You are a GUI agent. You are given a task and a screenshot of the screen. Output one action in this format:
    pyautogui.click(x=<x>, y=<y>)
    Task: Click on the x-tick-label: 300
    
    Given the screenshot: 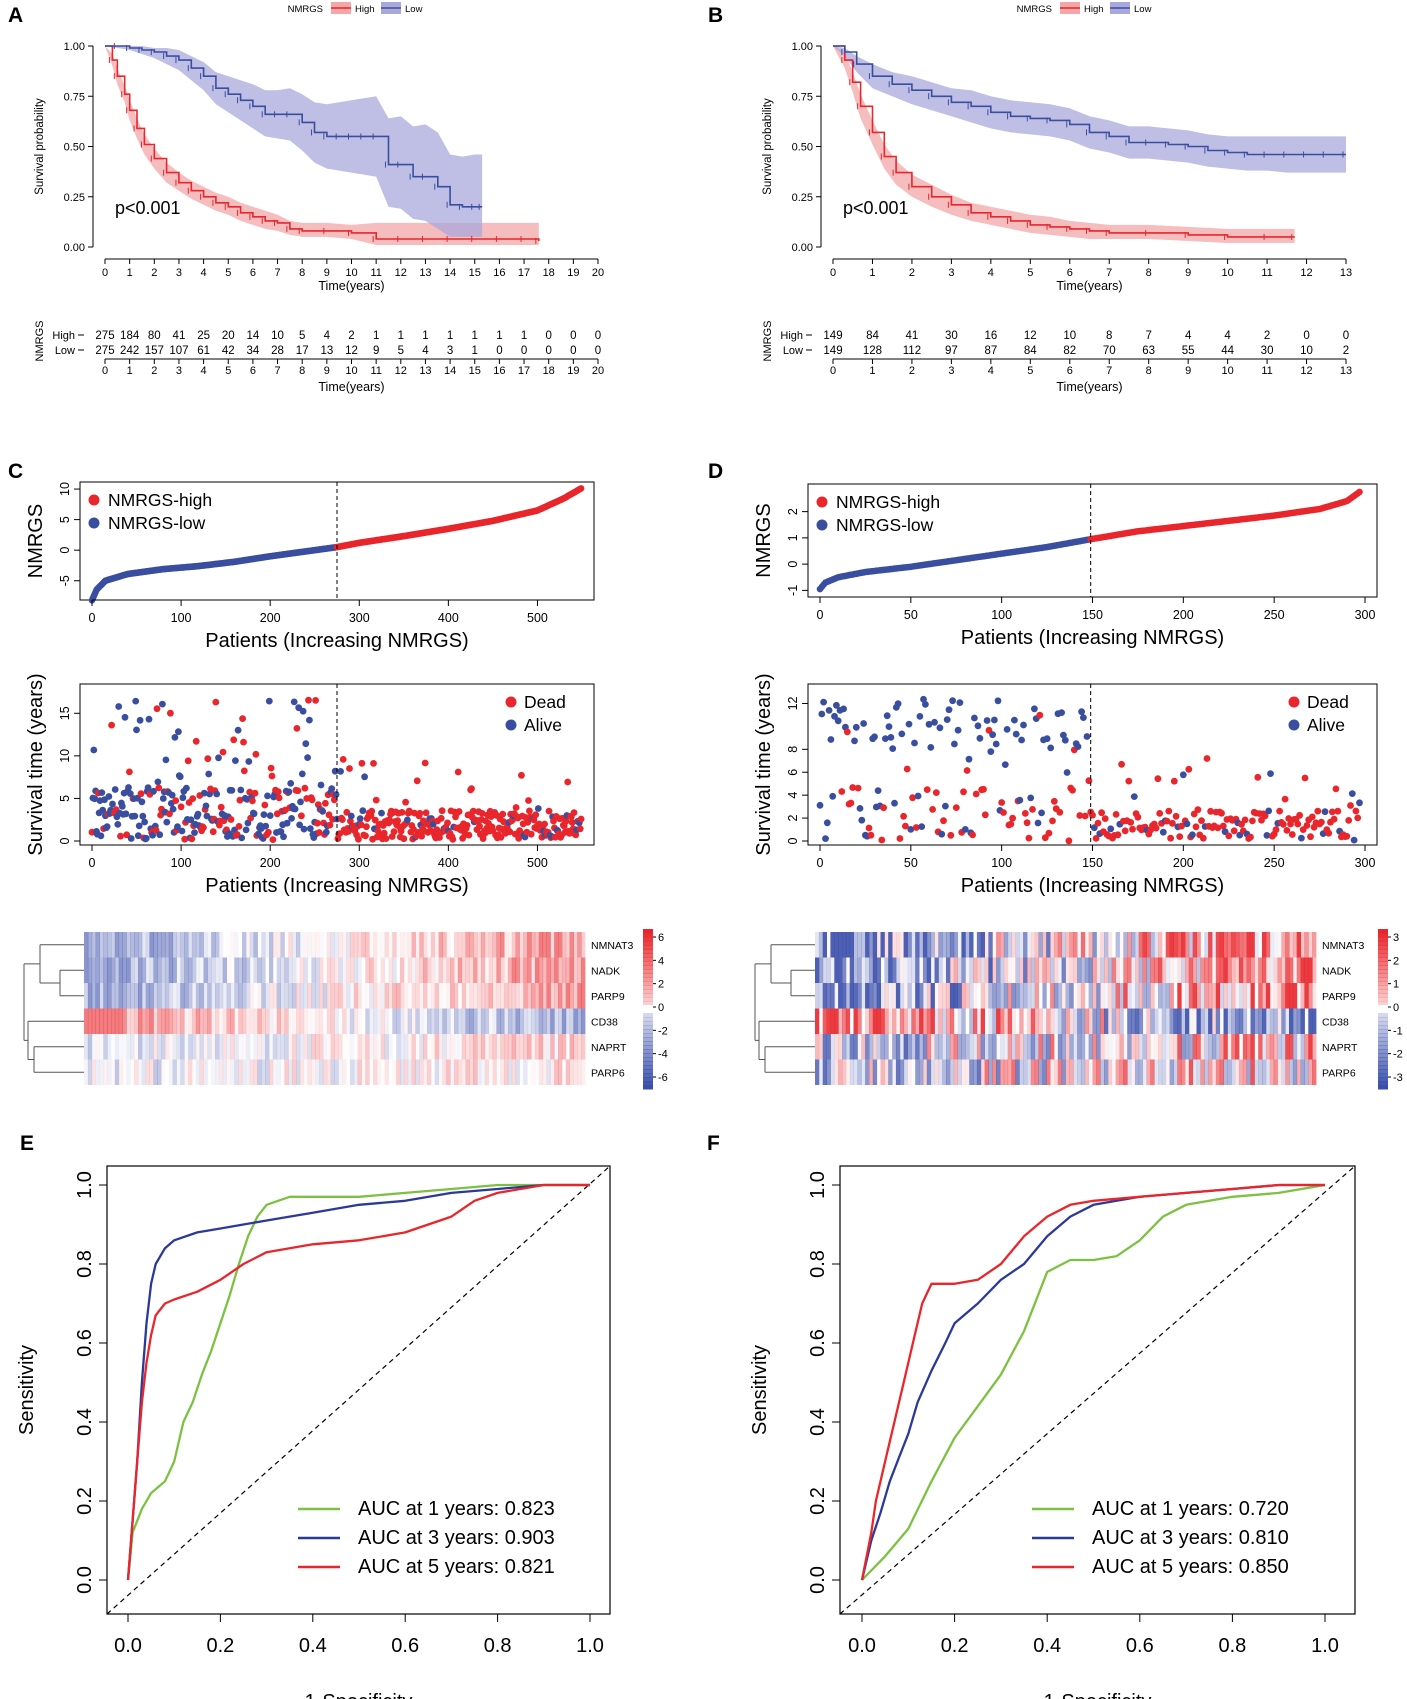 What is the action you would take?
    pyautogui.click(x=359, y=618)
    